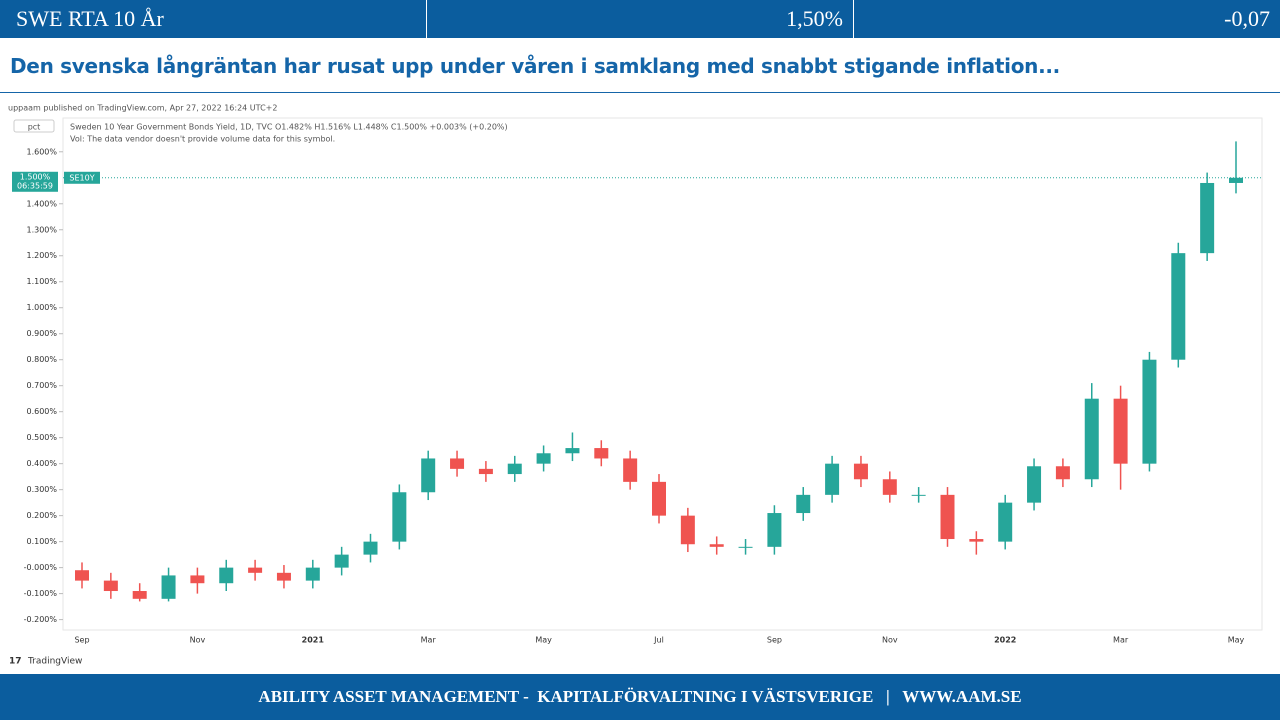 Image resolution: width=1280 pixels, height=720 pixels. I want to click on symbol-label: SE10Y, so click(81, 177).